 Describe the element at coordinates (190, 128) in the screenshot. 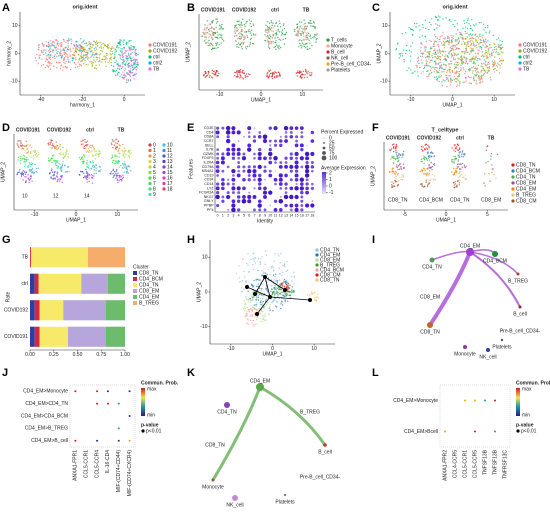

I see `panel-letter: E` at that location.